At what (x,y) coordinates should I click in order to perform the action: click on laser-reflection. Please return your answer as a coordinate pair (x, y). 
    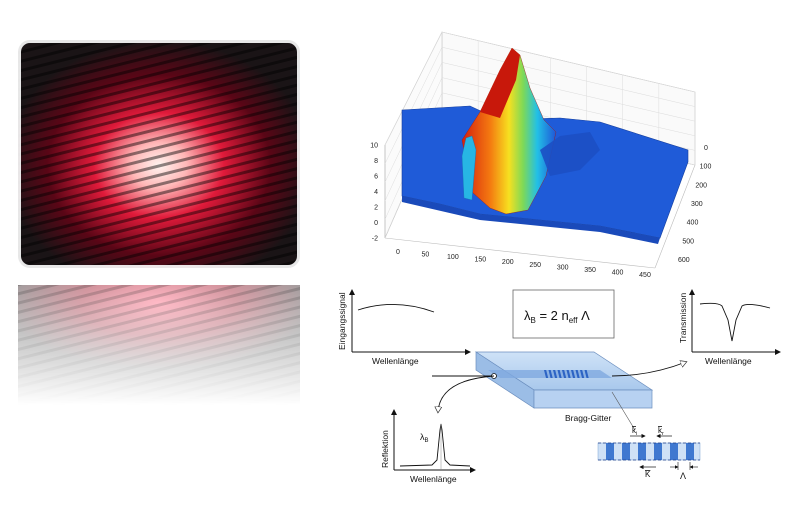
    Looking at the image, I should click on (159, 345).